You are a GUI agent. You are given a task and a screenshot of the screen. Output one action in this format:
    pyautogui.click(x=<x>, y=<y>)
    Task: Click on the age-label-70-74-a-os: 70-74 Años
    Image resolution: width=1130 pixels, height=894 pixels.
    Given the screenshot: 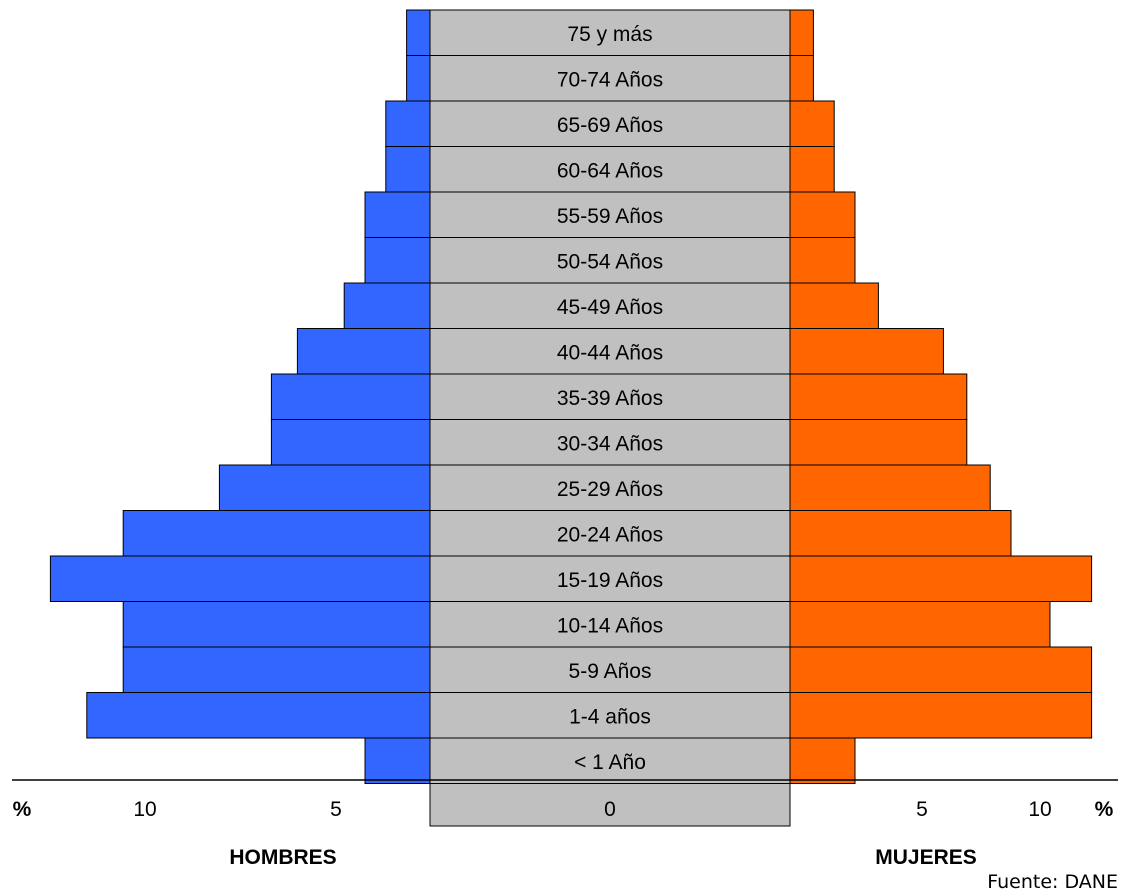 What is the action you would take?
    pyautogui.click(x=610, y=79)
    